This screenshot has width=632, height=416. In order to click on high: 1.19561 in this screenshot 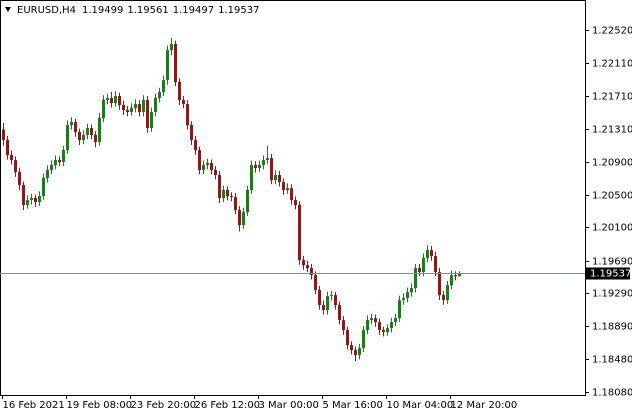, I will do `click(147, 10)`.